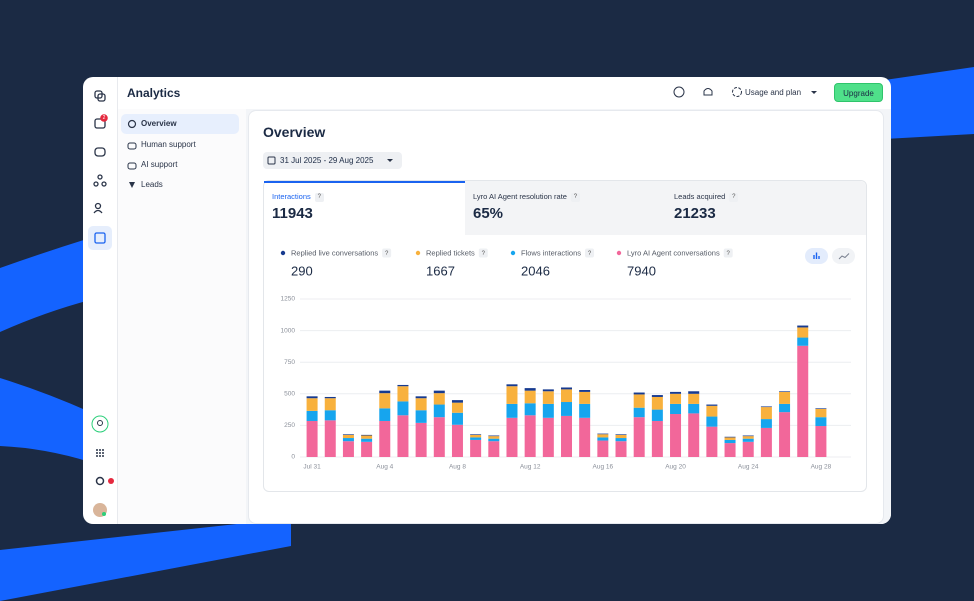 The height and width of the screenshot is (601, 974). I want to click on nav-item: AI support, so click(159, 164).